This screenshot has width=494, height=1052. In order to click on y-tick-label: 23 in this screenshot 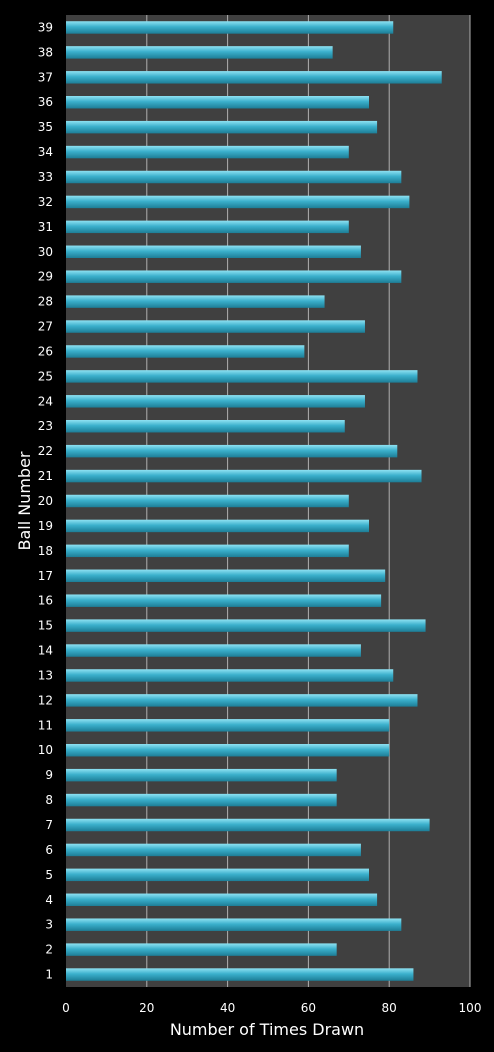, I will do `click(45, 426)`.